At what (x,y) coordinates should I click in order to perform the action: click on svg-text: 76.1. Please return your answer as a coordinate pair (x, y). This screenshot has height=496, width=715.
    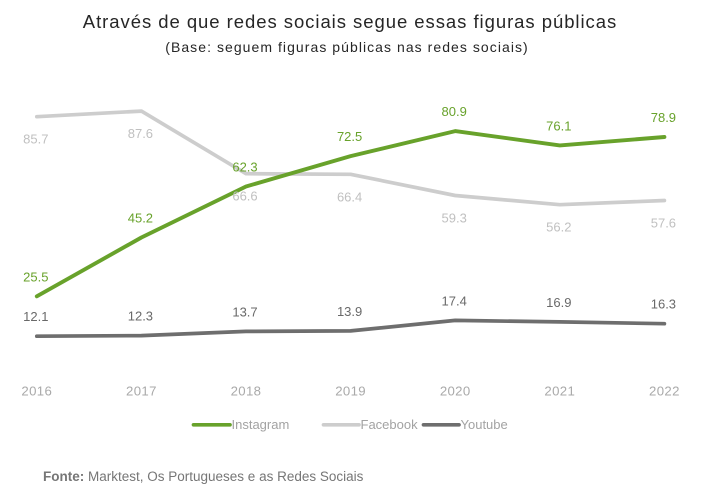
    Looking at the image, I should click on (558, 125).